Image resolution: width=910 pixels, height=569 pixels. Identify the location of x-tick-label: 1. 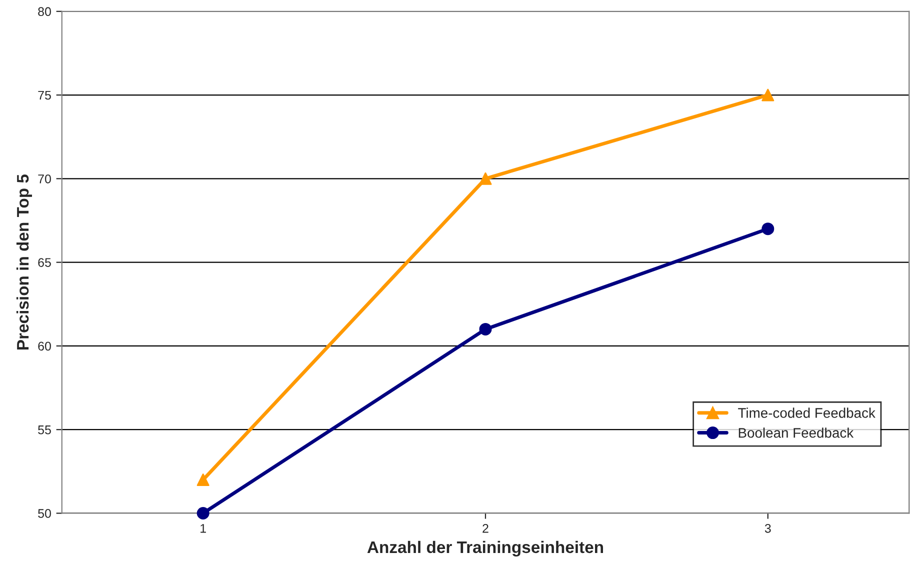
(203, 528).